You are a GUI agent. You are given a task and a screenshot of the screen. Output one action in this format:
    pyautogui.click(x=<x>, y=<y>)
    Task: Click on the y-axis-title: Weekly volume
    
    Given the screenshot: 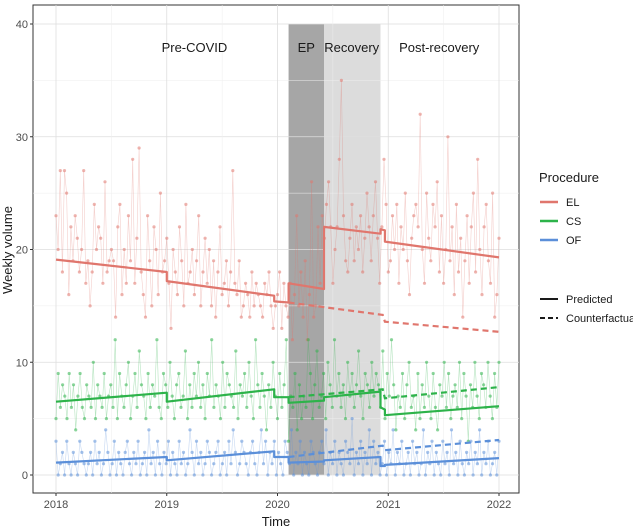 What is the action you would take?
    pyautogui.click(x=7, y=250)
    